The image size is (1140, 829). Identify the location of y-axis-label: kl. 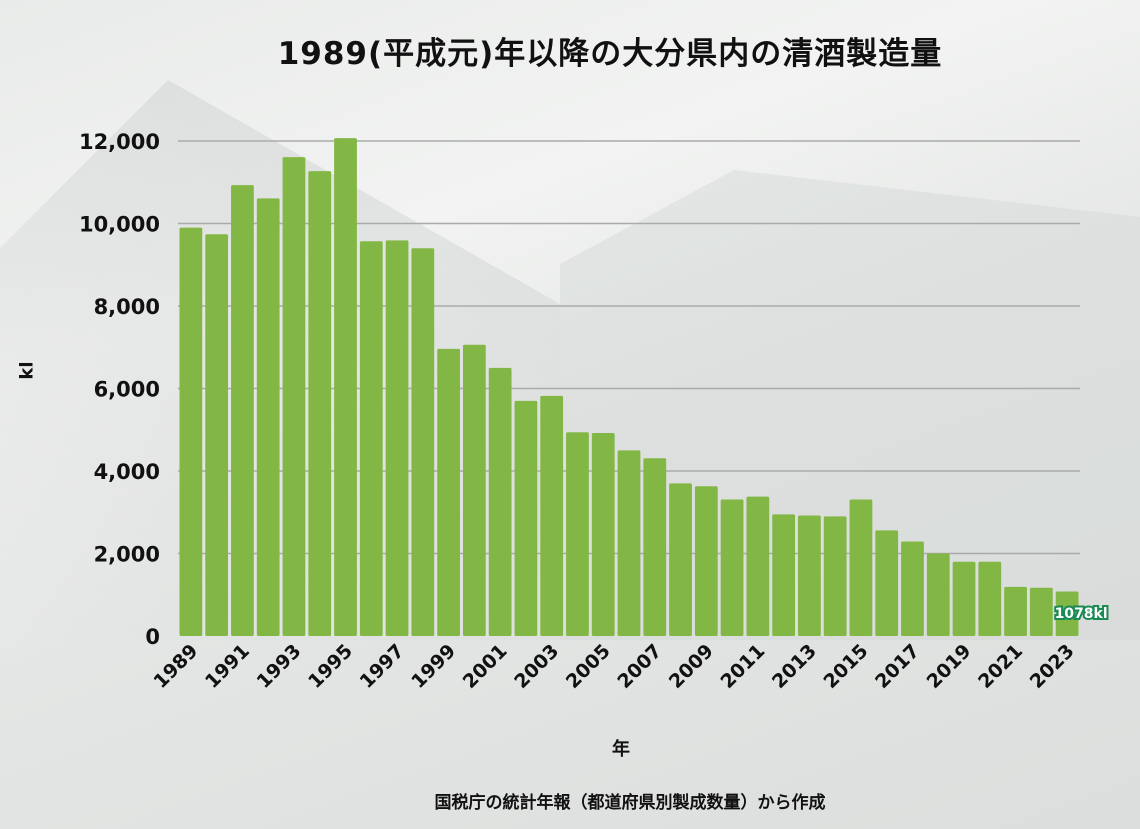
(27, 370).